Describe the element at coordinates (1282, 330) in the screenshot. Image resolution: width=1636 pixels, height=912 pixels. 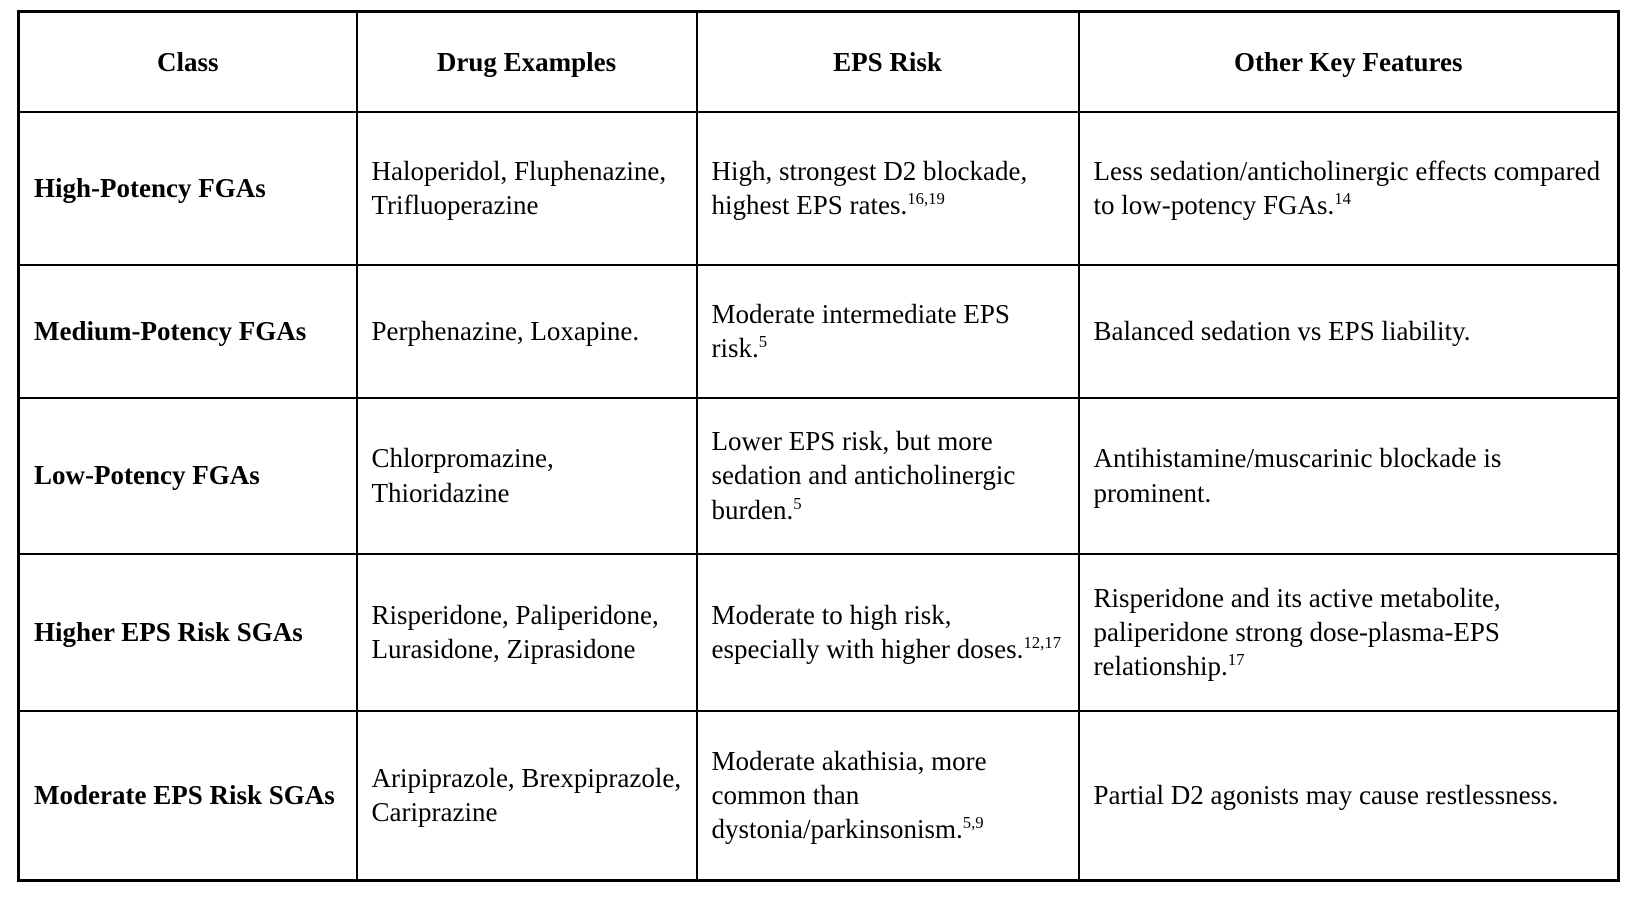
I see `features-text: Balanced sedation vs EPS liability.` at that location.